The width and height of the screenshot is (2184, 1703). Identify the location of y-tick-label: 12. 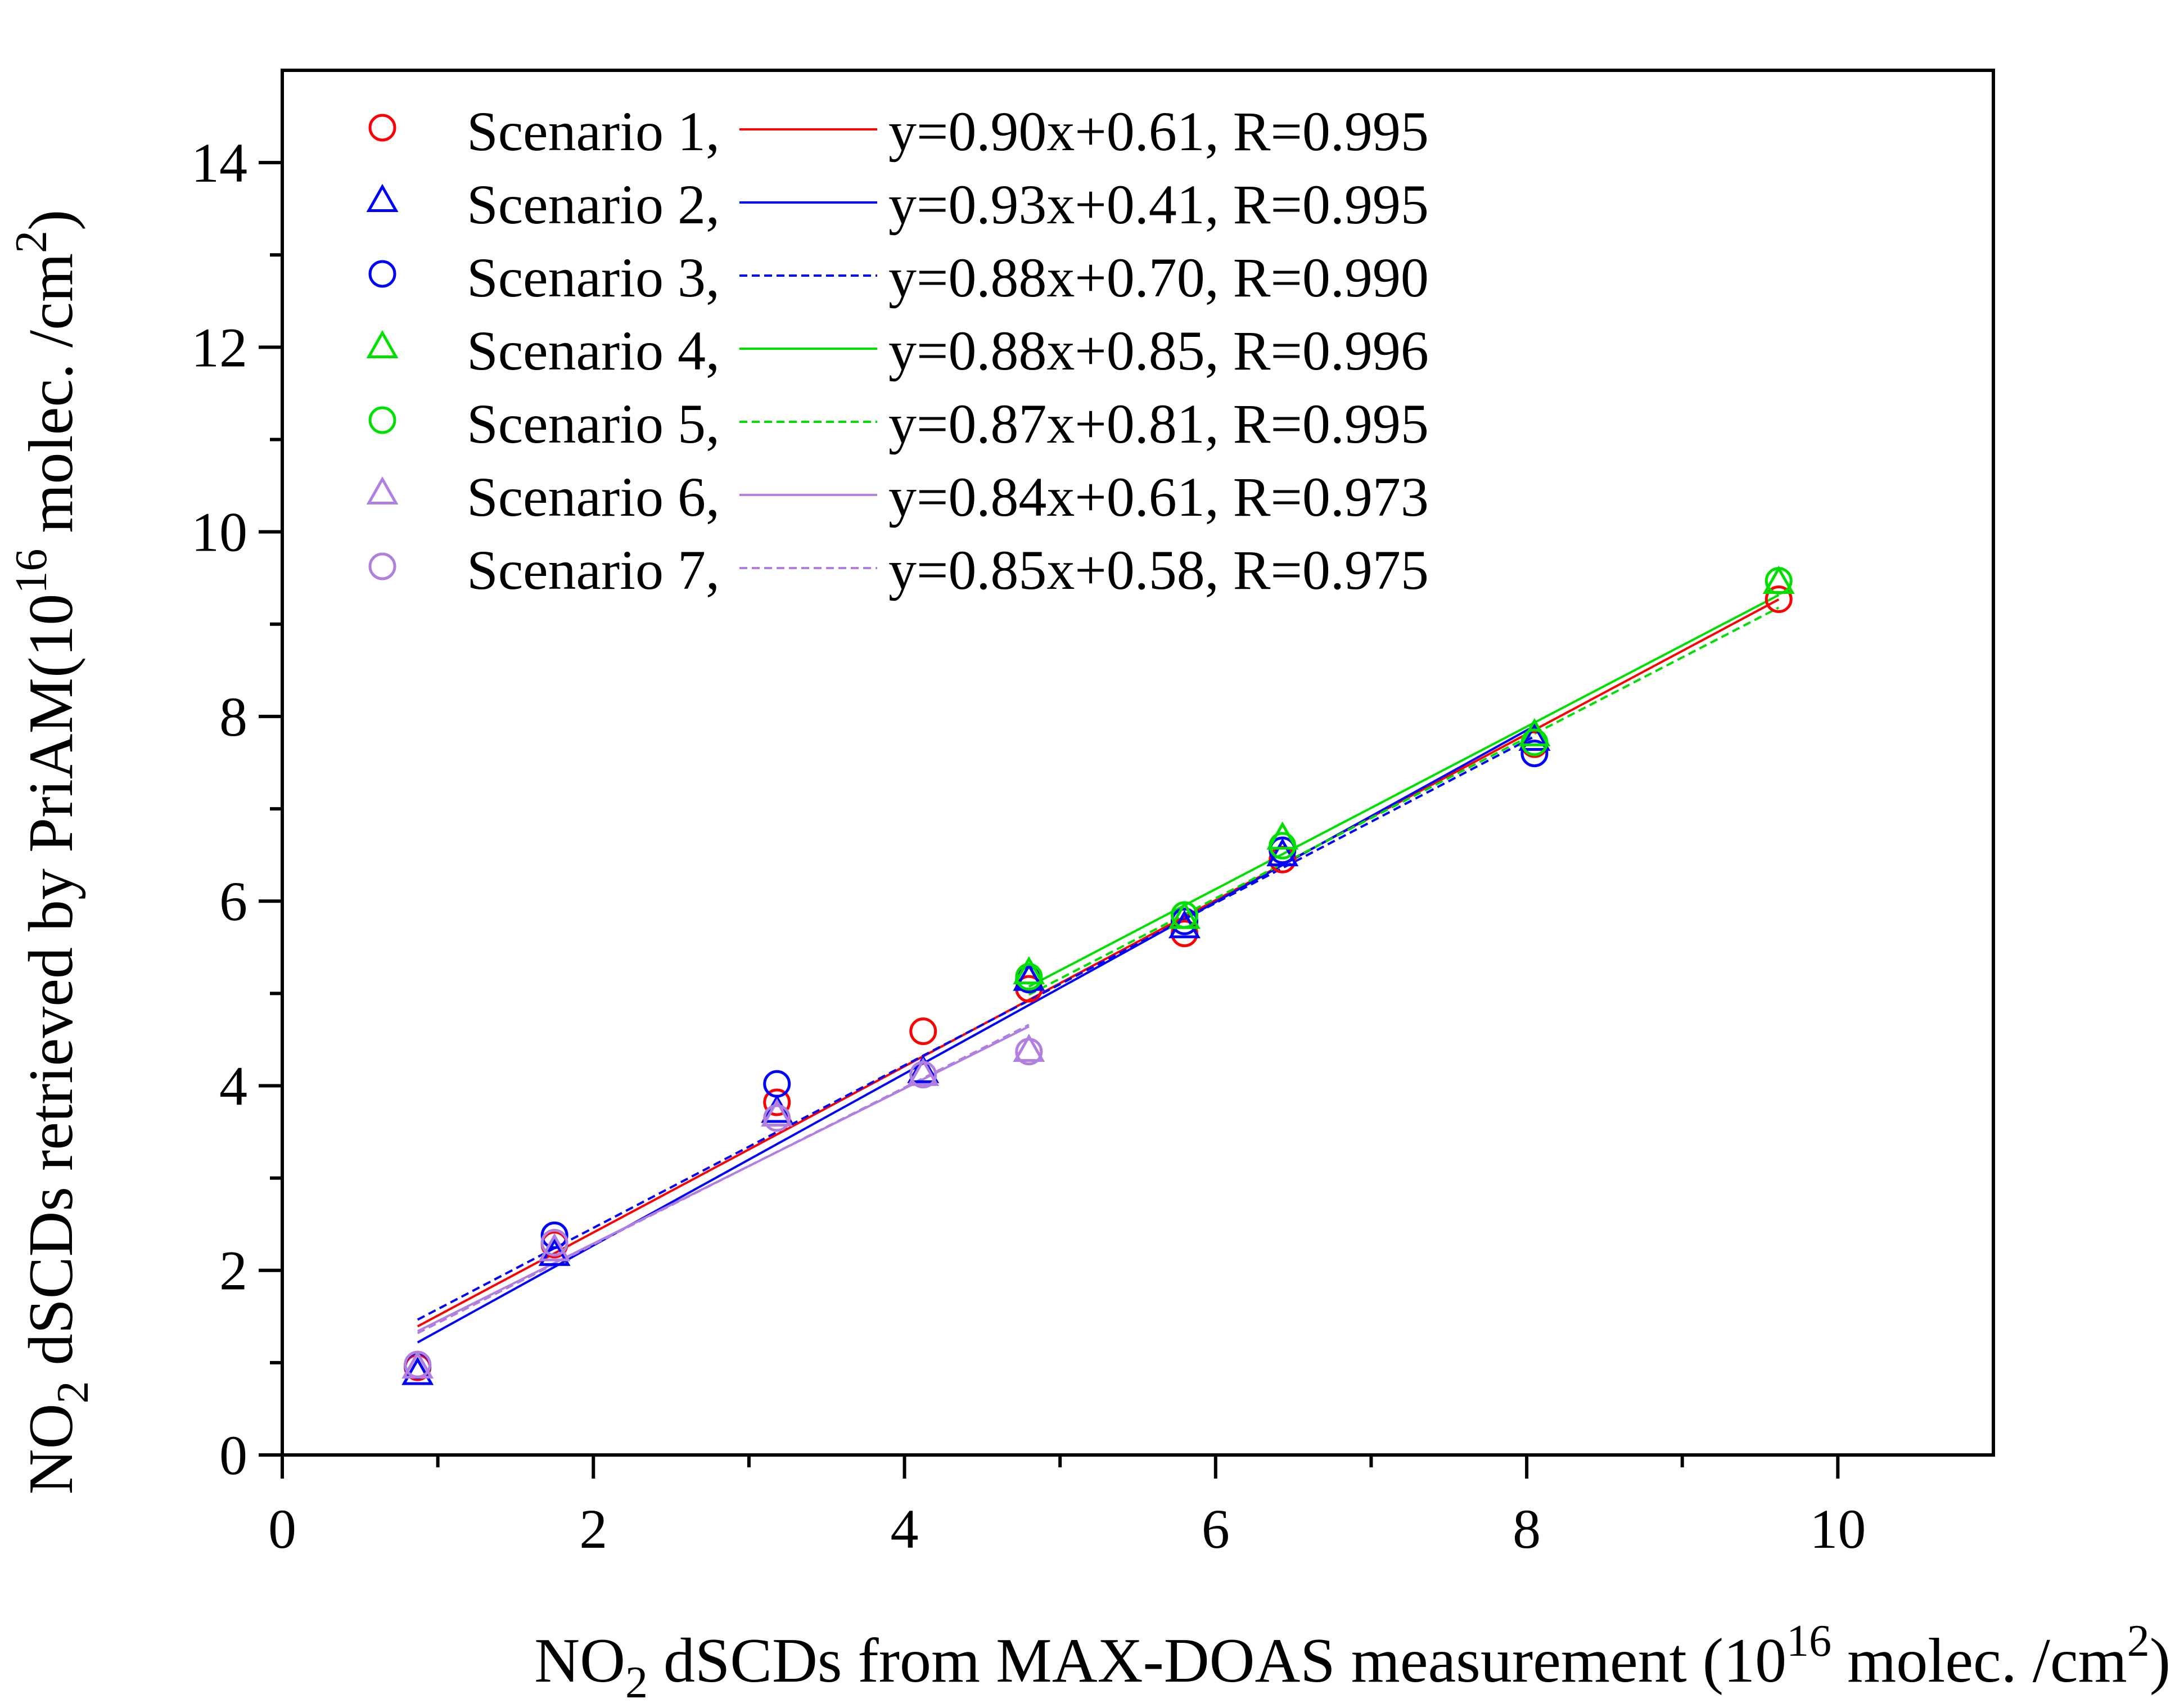
(219, 347).